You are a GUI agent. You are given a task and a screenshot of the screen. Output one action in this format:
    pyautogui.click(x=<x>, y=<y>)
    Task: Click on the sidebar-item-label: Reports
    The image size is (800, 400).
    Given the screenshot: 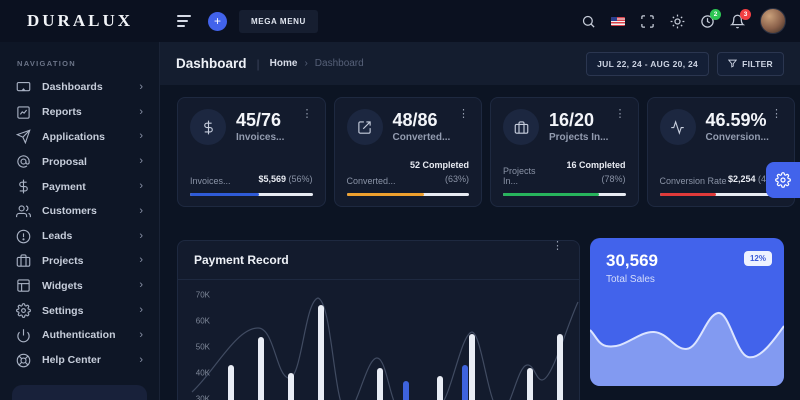 What is the action you would take?
    pyautogui.click(x=62, y=112)
    